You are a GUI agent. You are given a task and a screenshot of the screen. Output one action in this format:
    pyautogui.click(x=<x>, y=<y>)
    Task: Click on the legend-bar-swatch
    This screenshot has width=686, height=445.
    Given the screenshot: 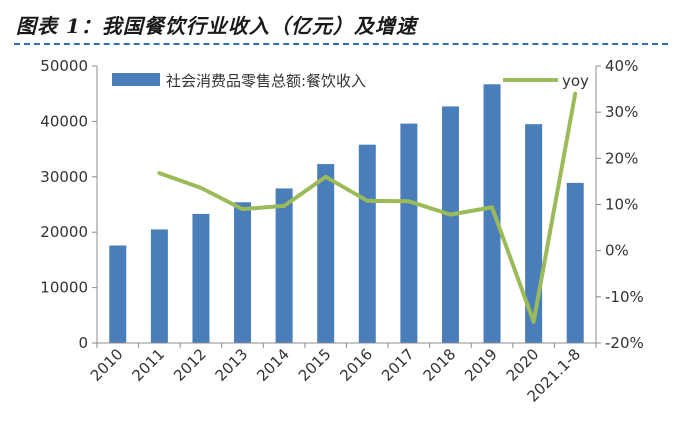 What is the action you would take?
    pyautogui.click(x=136, y=79)
    